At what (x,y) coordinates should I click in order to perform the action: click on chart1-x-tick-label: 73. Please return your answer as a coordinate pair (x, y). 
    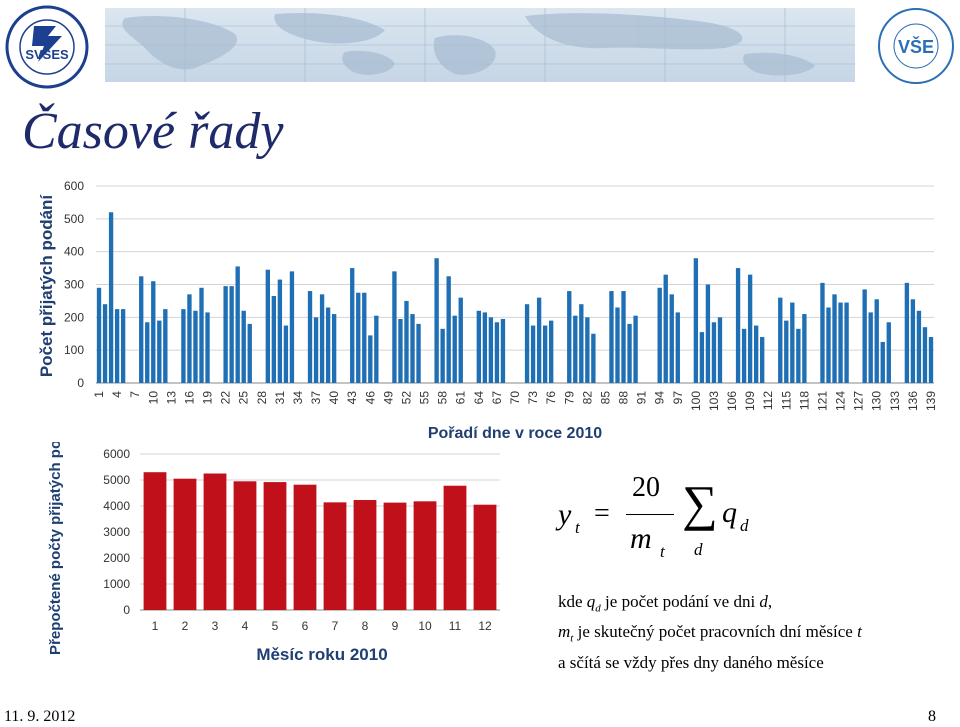
    Looking at the image, I should click on (533, 398).